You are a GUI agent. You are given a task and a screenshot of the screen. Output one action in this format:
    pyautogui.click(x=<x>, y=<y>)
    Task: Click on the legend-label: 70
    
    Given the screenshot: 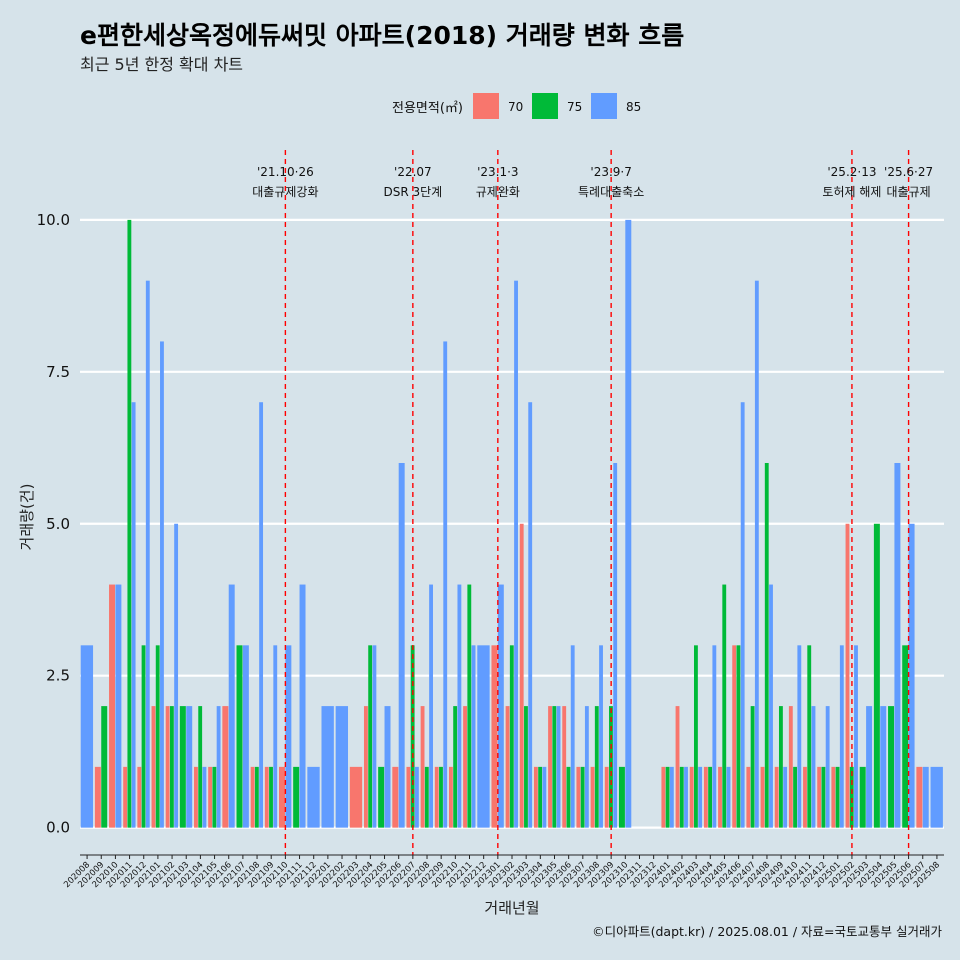 What is the action you would take?
    pyautogui.click(x=515, y=107)
    